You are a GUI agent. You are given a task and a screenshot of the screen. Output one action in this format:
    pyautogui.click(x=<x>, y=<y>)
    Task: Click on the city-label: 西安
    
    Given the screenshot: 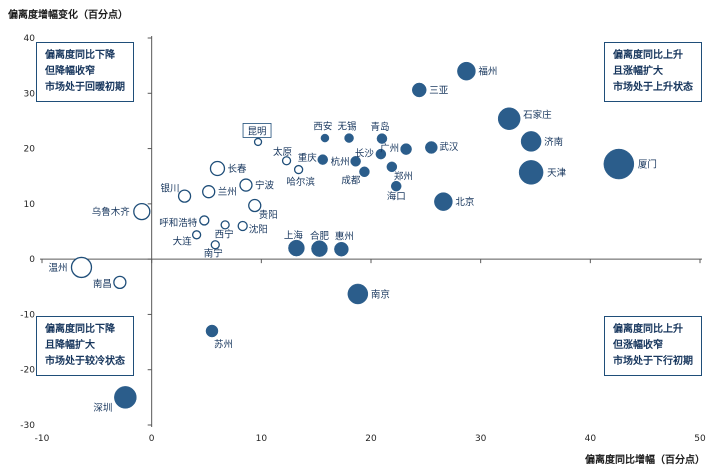 What is the action you would take?
    pyautogui.click(x=322, y=127)
    